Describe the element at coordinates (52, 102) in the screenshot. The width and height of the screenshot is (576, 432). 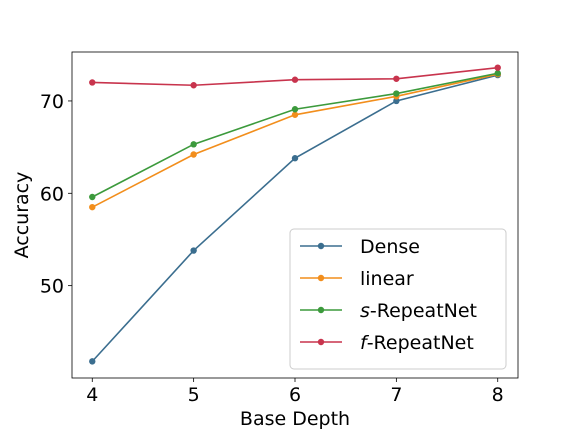
I see `y-tick-label: 70` at that location.